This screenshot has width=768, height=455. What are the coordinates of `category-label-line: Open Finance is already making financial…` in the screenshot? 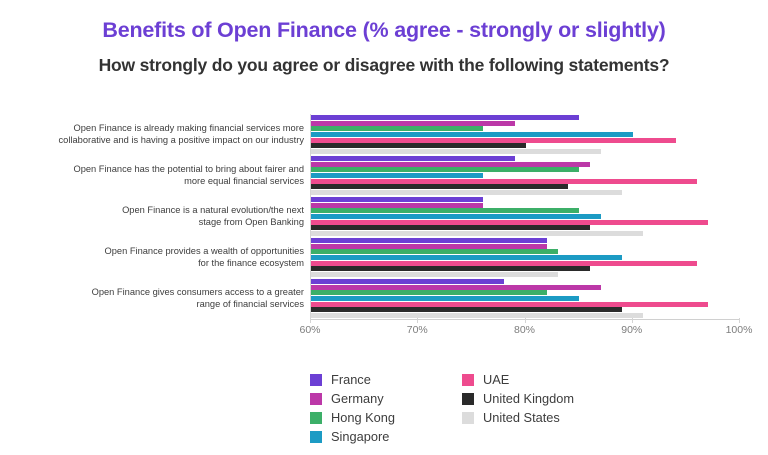 It's located at (188, 128).